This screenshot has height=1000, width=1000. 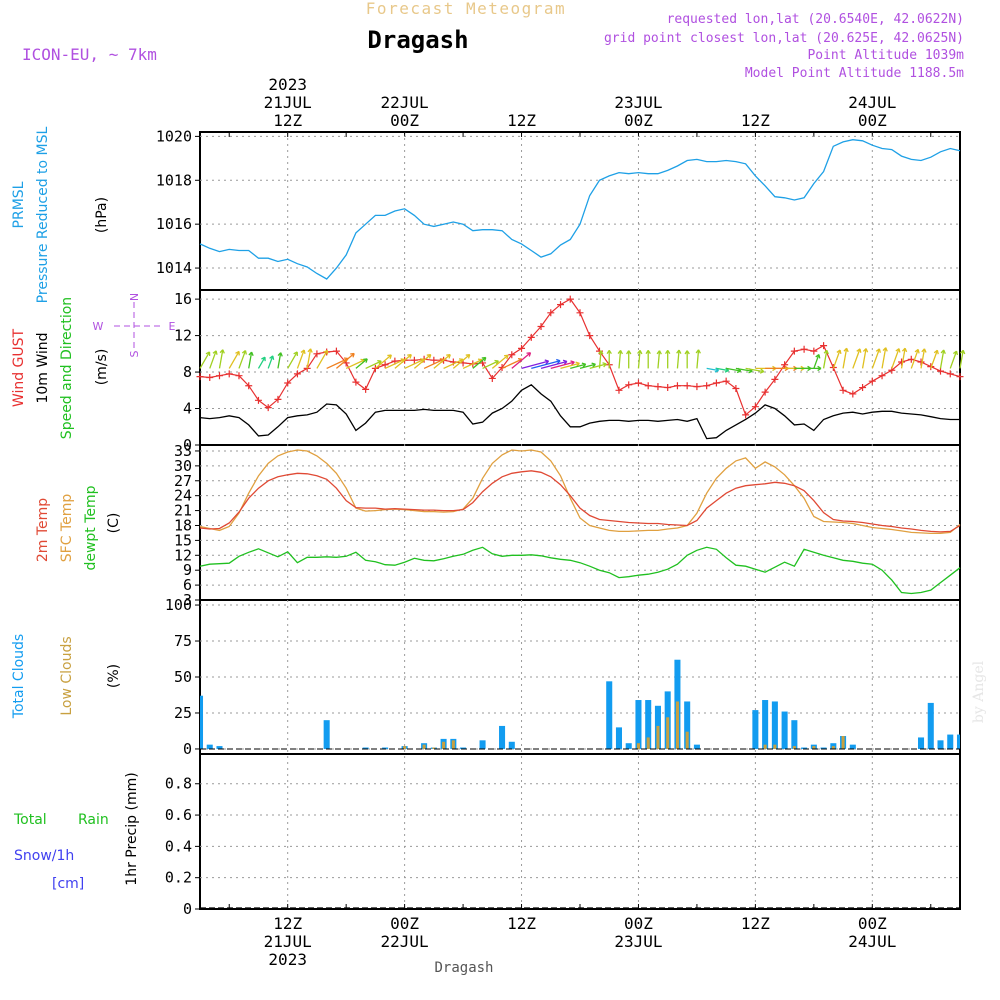 I want to click on product-title: Forecast Meteogram, so click(x=466, y=9).